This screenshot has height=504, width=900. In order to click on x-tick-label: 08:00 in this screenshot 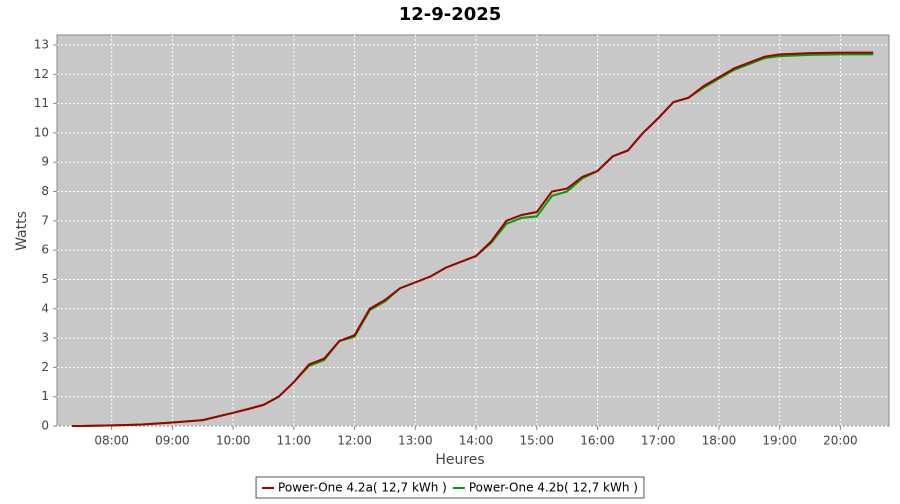, I will do `click(111, 441)`.